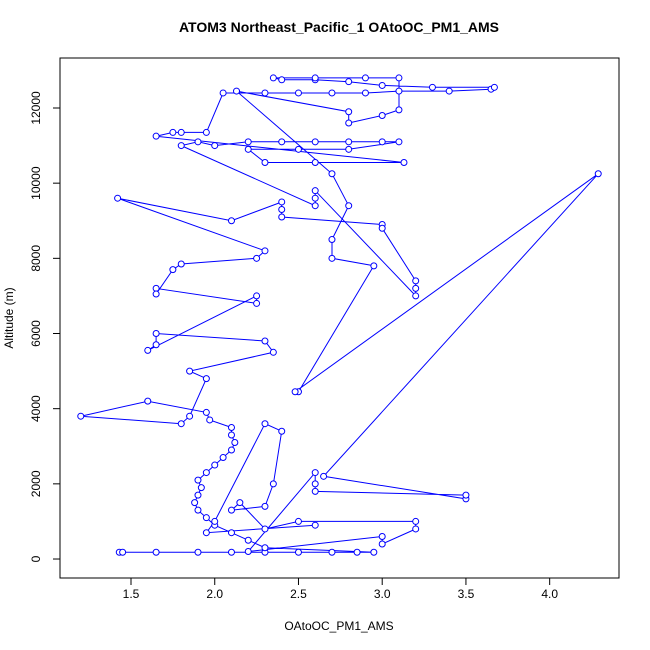 The image size is (650, 650). I want to click on x-tick-label: 2.5, so click(298, 594).